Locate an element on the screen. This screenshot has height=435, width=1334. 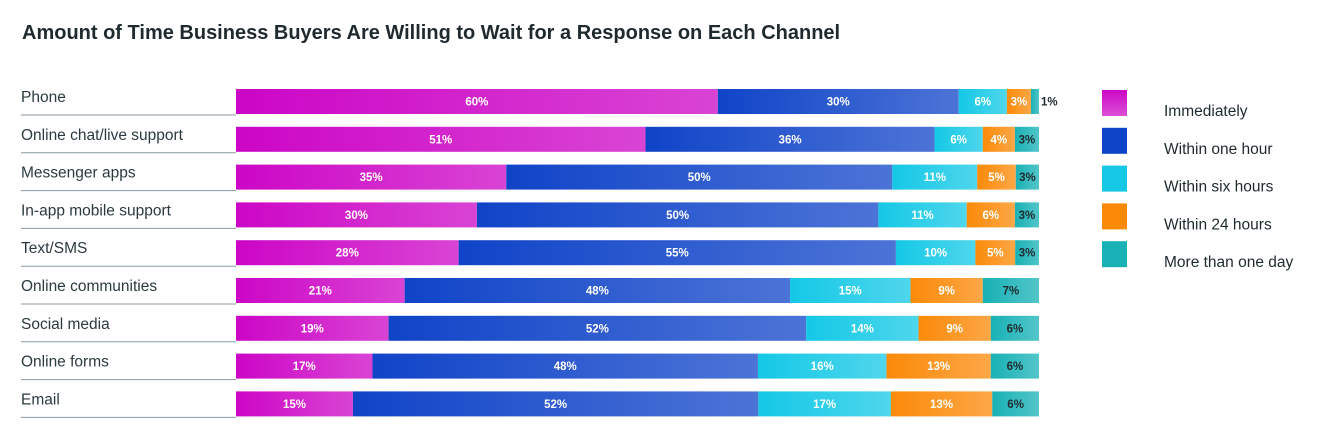
data-label: 48% is located at coordinates (597, 292).